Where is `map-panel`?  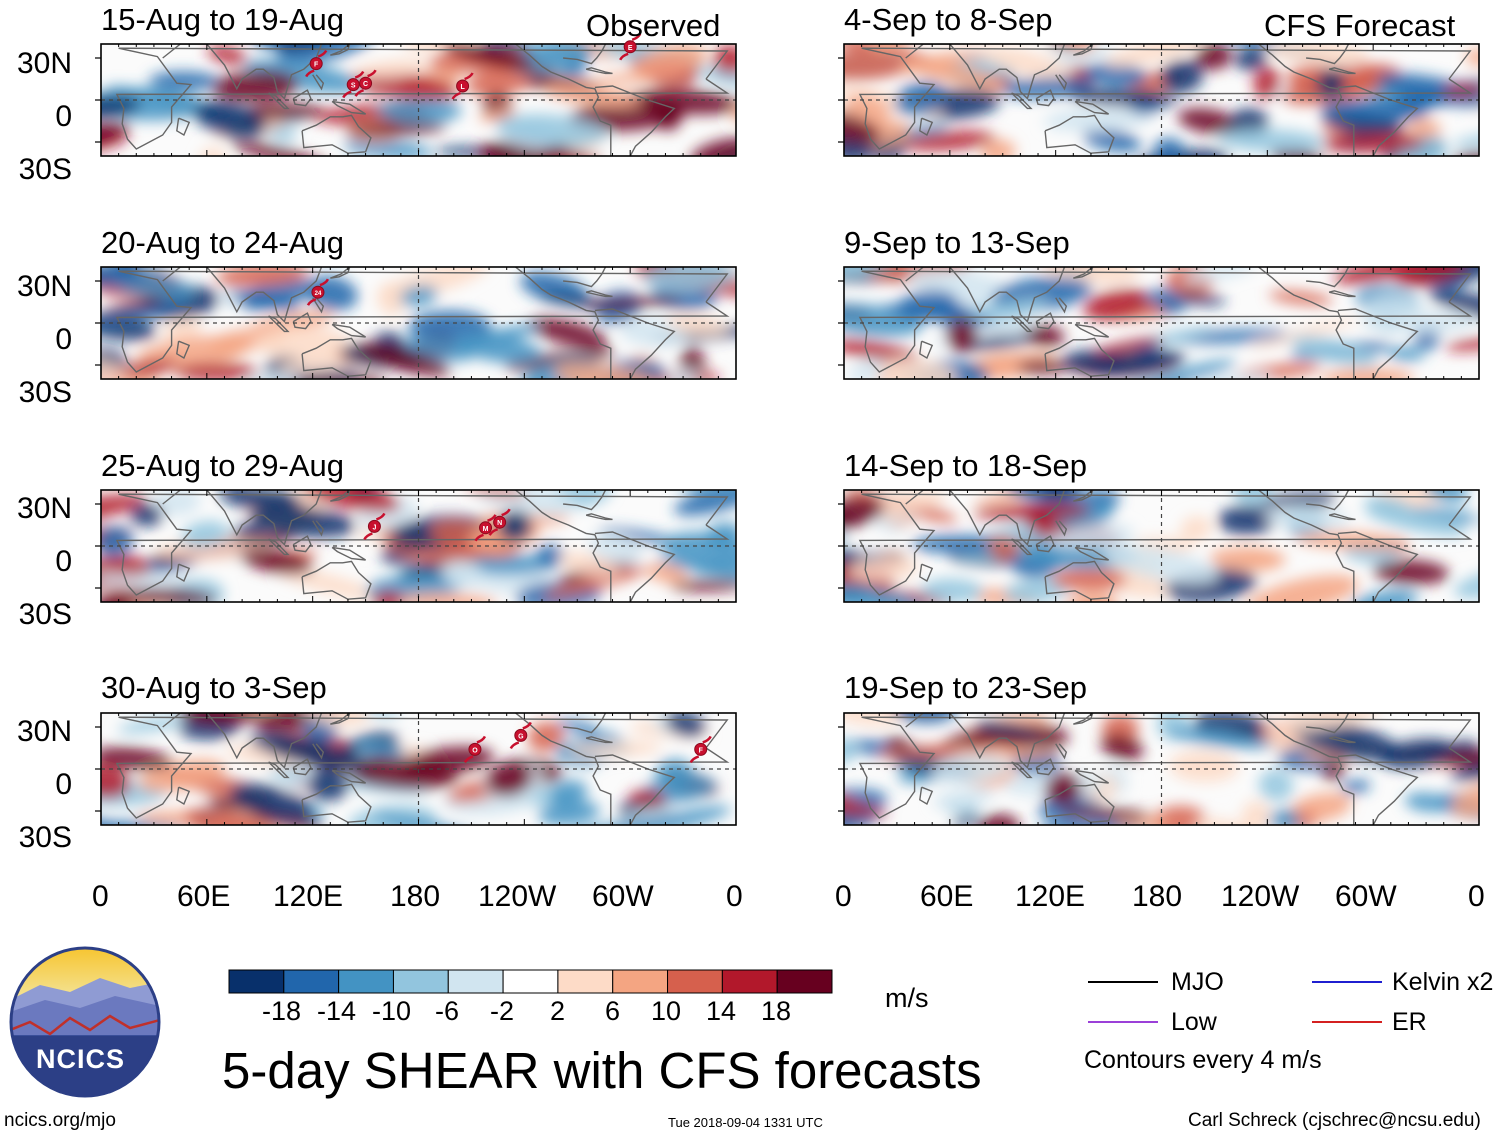 map-panel is located at coordinates (1159, 546).